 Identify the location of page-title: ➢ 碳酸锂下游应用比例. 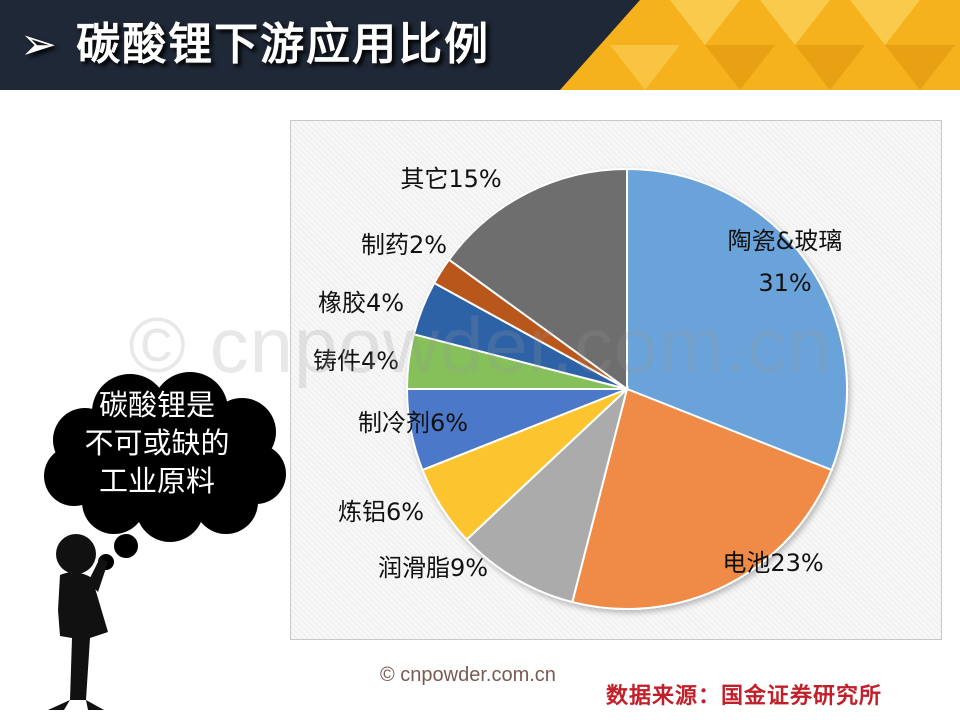
(255, 44).